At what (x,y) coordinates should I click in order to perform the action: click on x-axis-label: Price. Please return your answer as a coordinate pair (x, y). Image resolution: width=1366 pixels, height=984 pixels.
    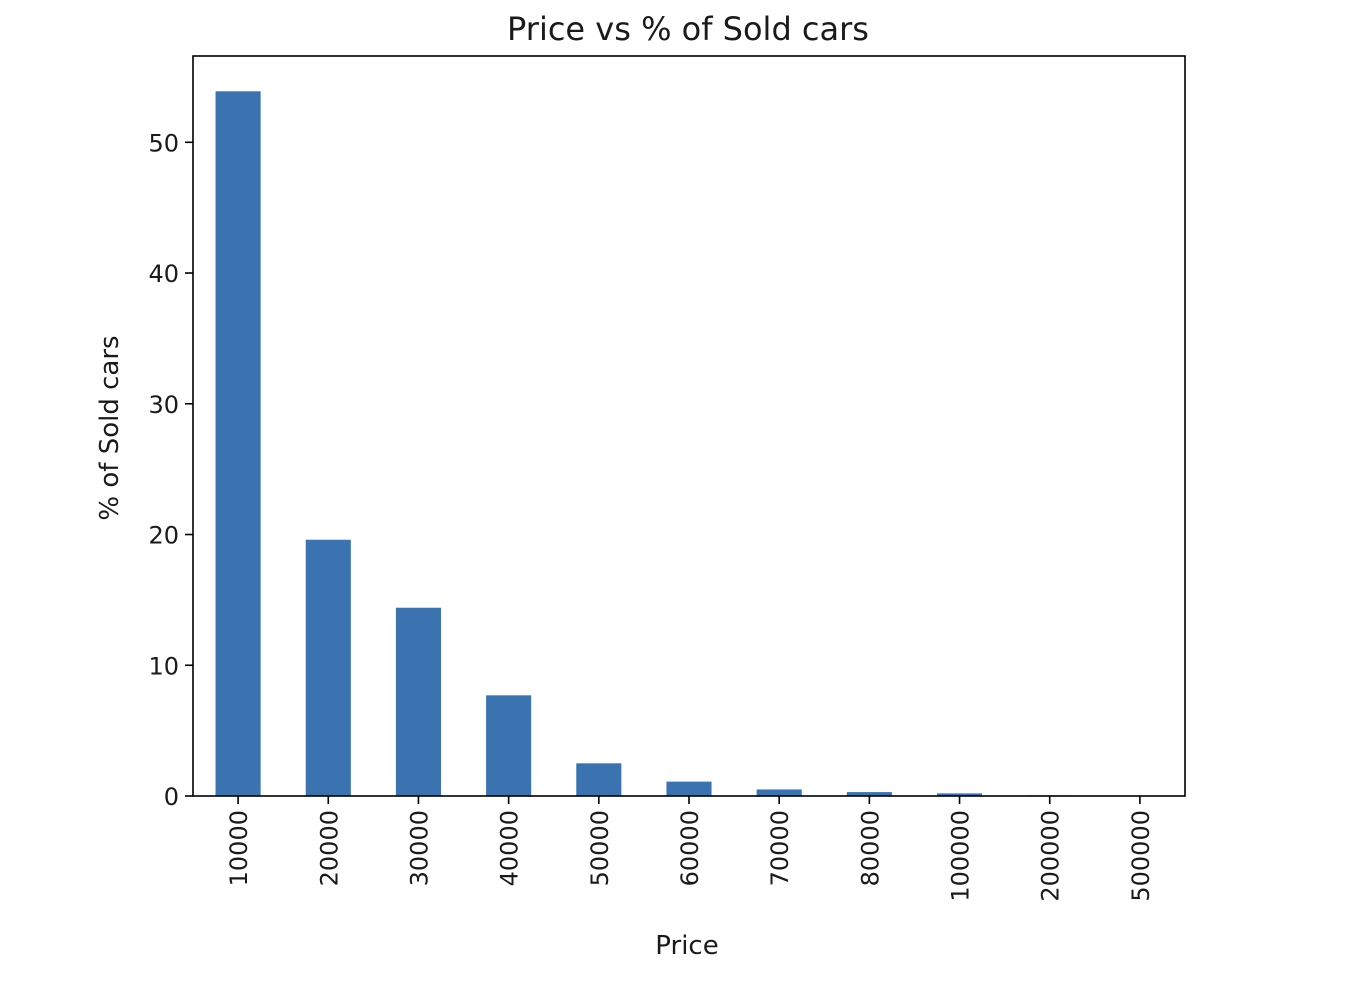
    Looking at the image, I should click on (686, 946).